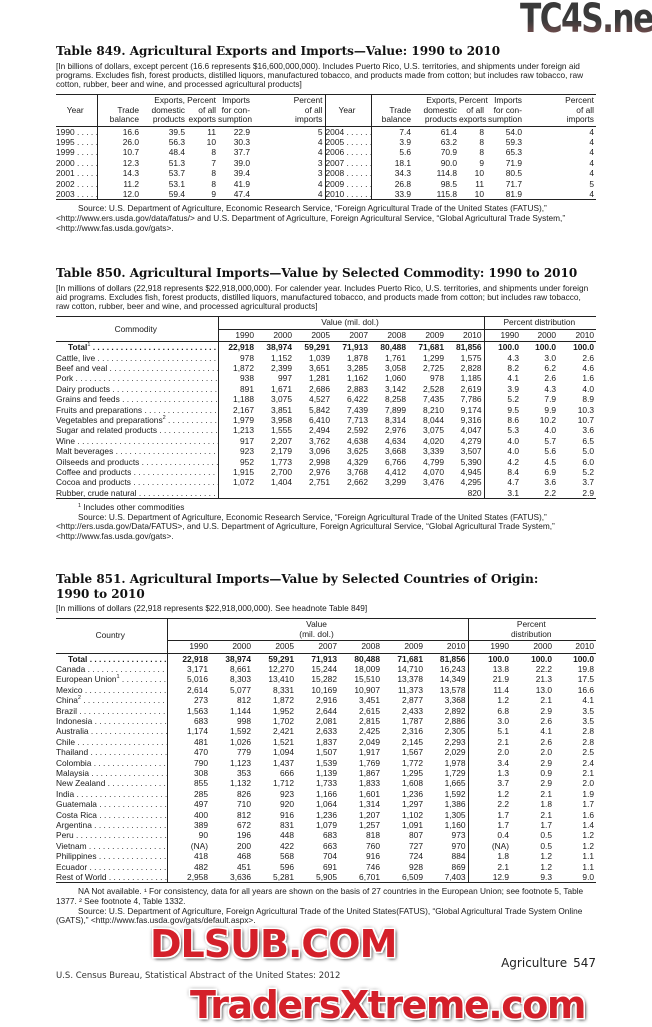 Image resolution: width=652 pixels, height=1027 pixels. What do you see at coordinates (586, 668) in the screenshot?
I see `percent-cell: 19.8` at bounding box center [586, 668].